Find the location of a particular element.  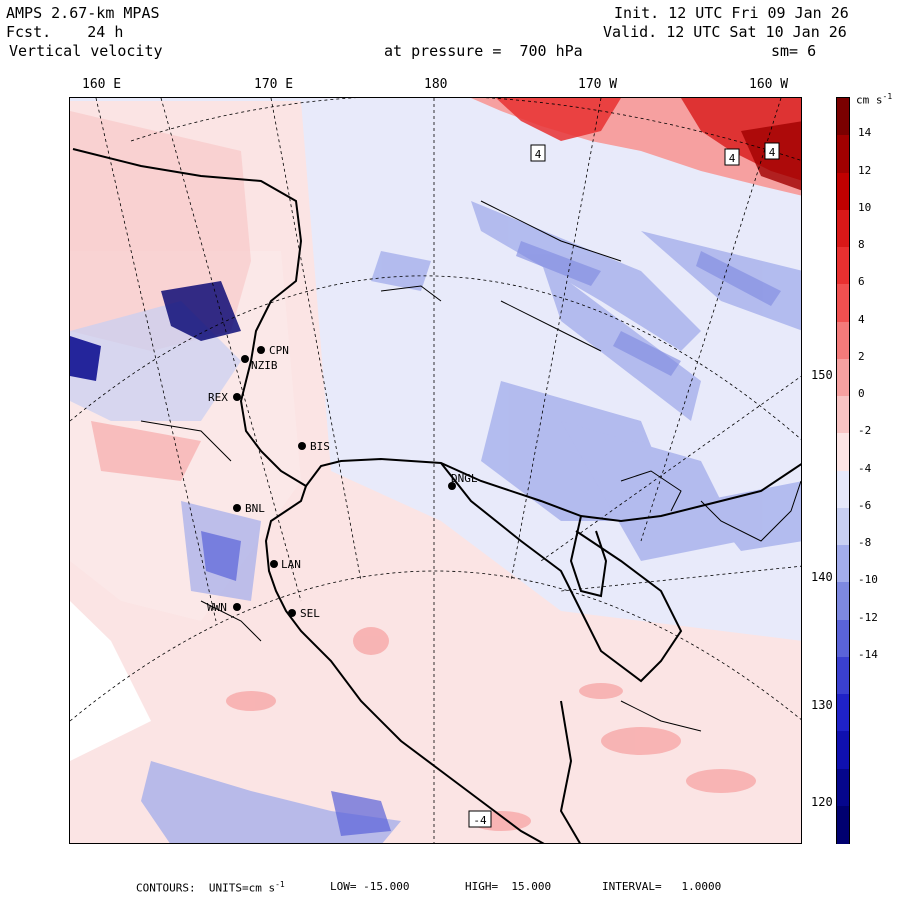

model-title: AMPS 2.67-km MPAS is located at coordinates (83, 13).